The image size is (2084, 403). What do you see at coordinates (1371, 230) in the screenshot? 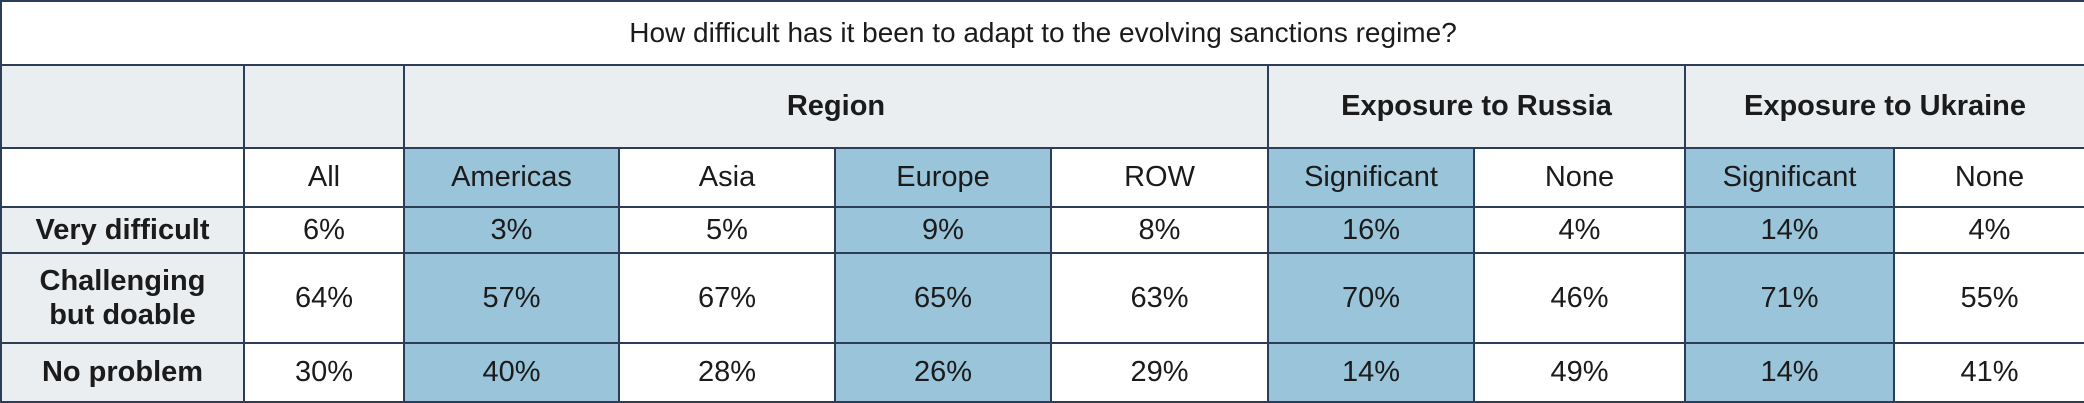
I see `data-cell: 16%` at bounding box center [1371, 230].